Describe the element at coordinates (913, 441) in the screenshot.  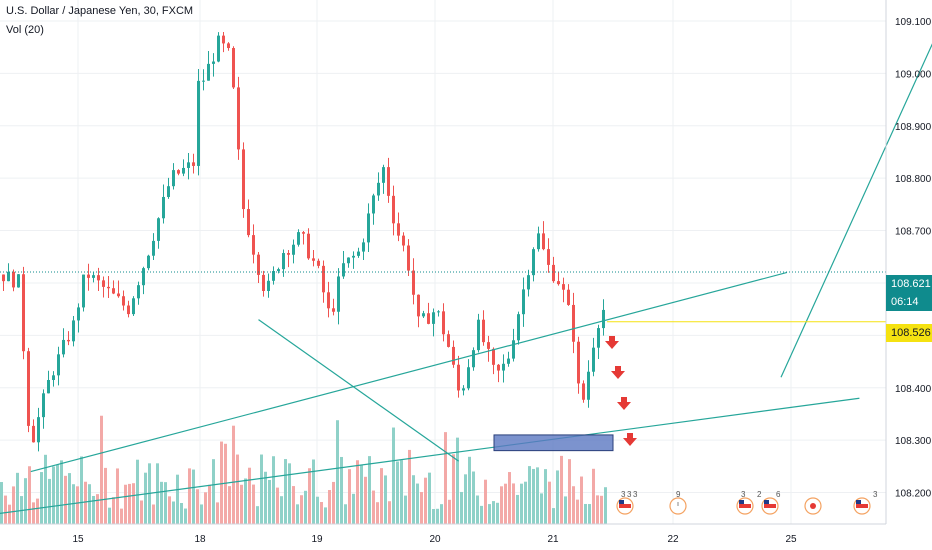
I see `y-tick-label: 108.300` at that location.